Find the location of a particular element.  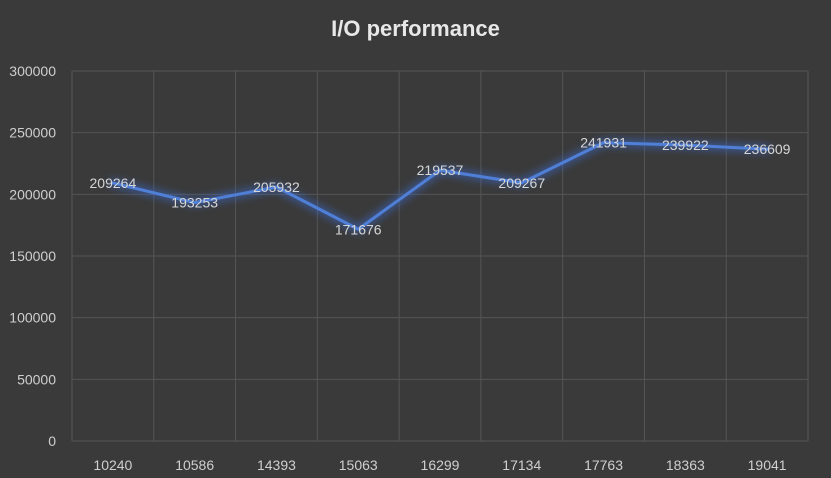

x-tick-label: 14393 is located at coordinates (276, 465).